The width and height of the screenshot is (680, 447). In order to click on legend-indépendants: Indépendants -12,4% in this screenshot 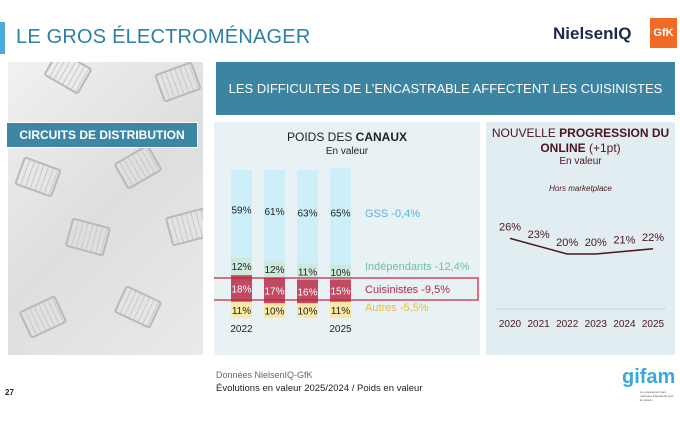, I will do `click(417, 267)`.